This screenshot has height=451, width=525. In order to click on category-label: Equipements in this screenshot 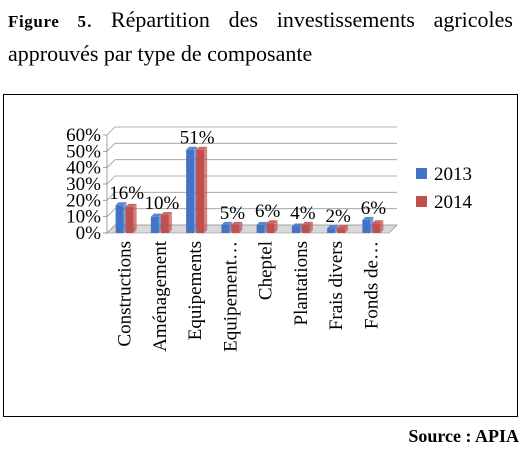, I will do `click(195, 290)`.